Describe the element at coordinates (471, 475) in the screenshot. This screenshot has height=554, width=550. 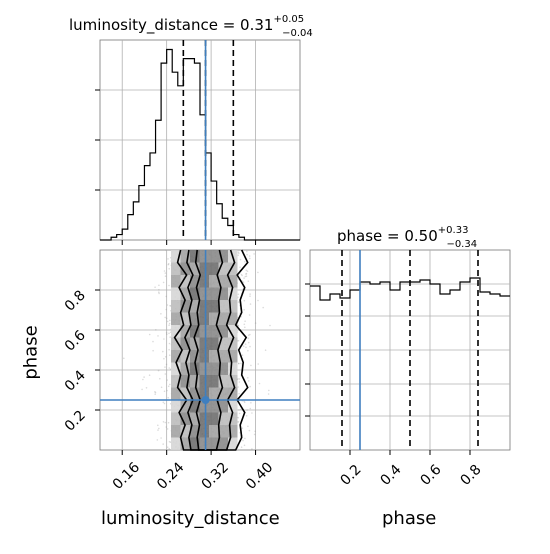
I see `x-tick-label: 0.8` at that location.